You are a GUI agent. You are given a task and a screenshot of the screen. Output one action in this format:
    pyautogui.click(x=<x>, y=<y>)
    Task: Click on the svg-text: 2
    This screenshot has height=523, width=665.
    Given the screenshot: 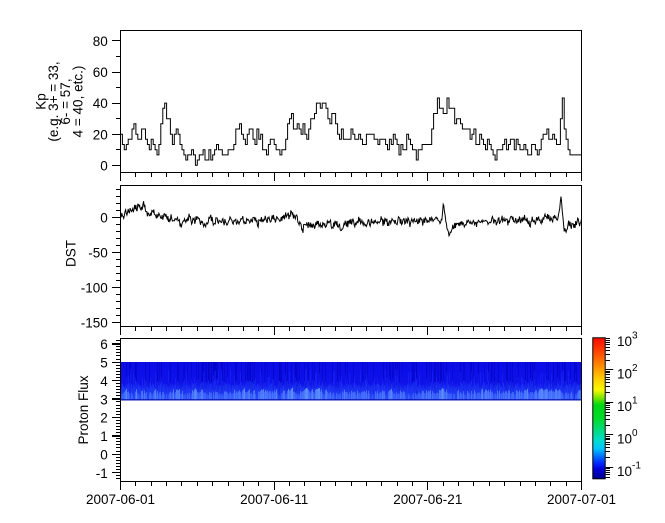 What is the action you would take?
    pyautogui.click(x=104, y=418)
    